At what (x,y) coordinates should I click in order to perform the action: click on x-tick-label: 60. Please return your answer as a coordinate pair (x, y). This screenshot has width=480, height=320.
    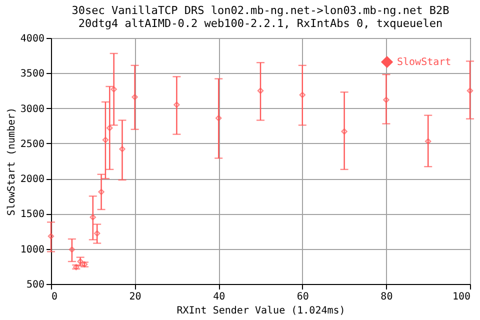
    Looking at the image, I should click on (302, 297).